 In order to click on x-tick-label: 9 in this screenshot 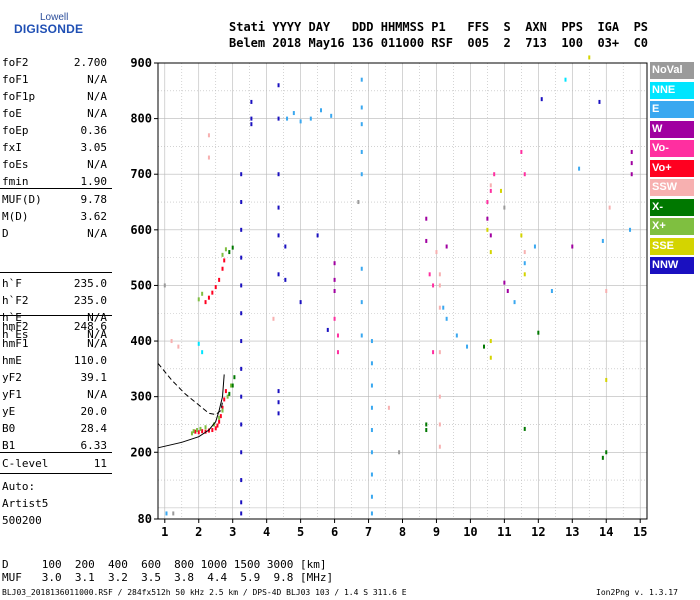, I will do `click(436, 532)`.